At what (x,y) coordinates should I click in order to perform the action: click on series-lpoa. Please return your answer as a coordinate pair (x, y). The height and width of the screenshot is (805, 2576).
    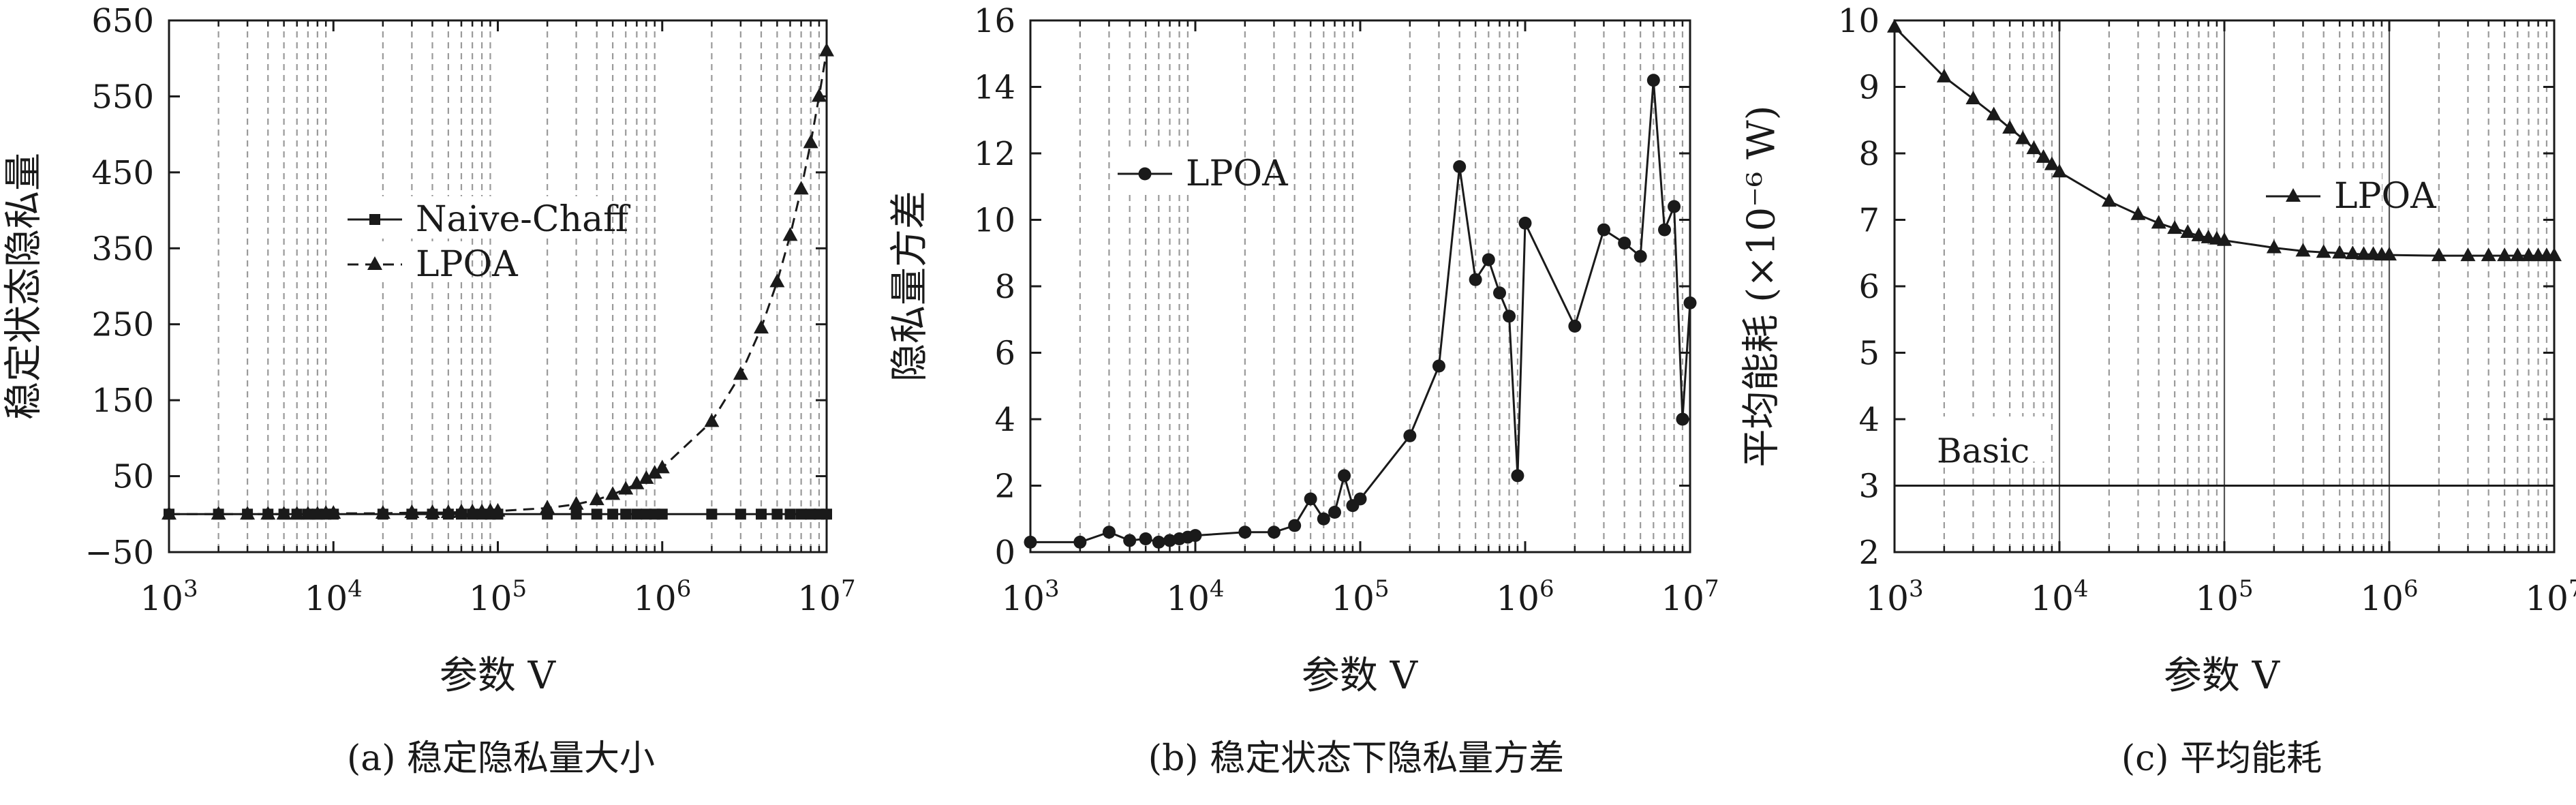
    Looking at the image, I should click on (2224, 140).